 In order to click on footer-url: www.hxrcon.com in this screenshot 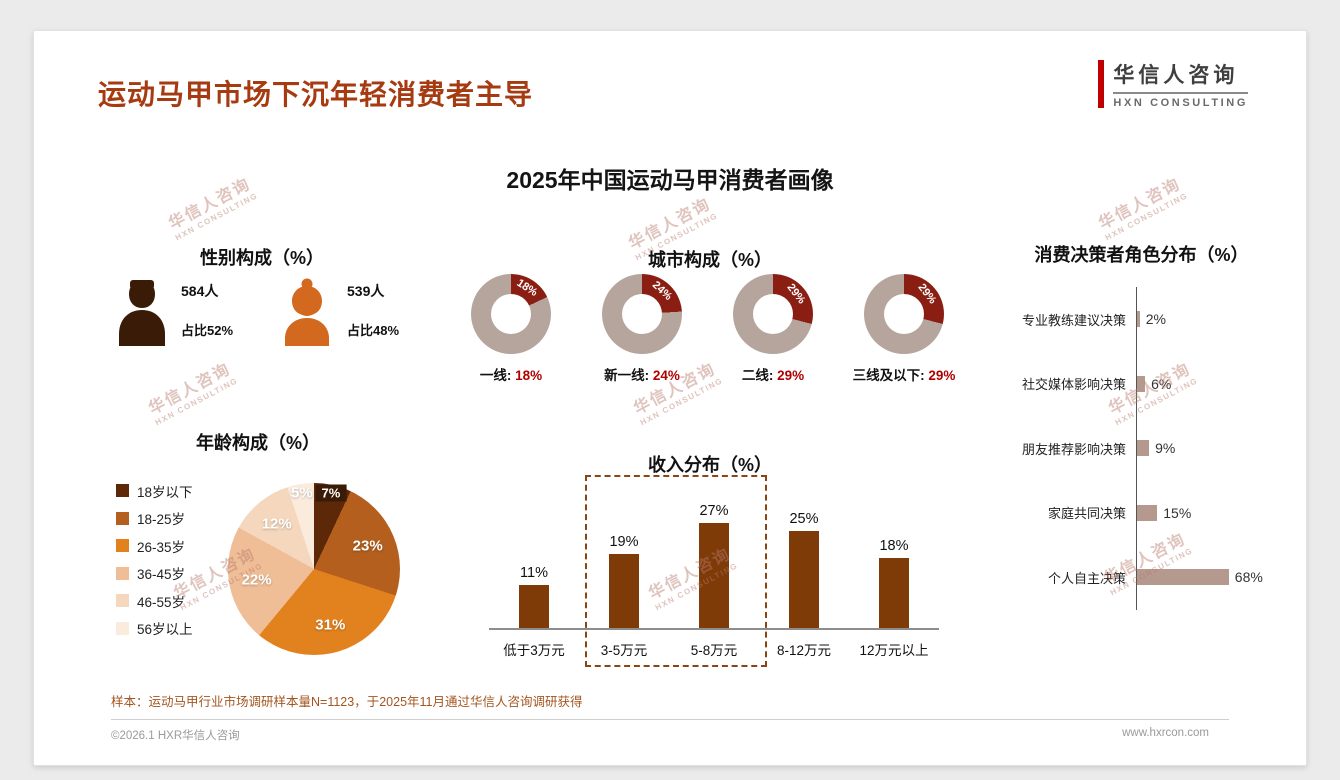, I will do `click(1165, 733)`.